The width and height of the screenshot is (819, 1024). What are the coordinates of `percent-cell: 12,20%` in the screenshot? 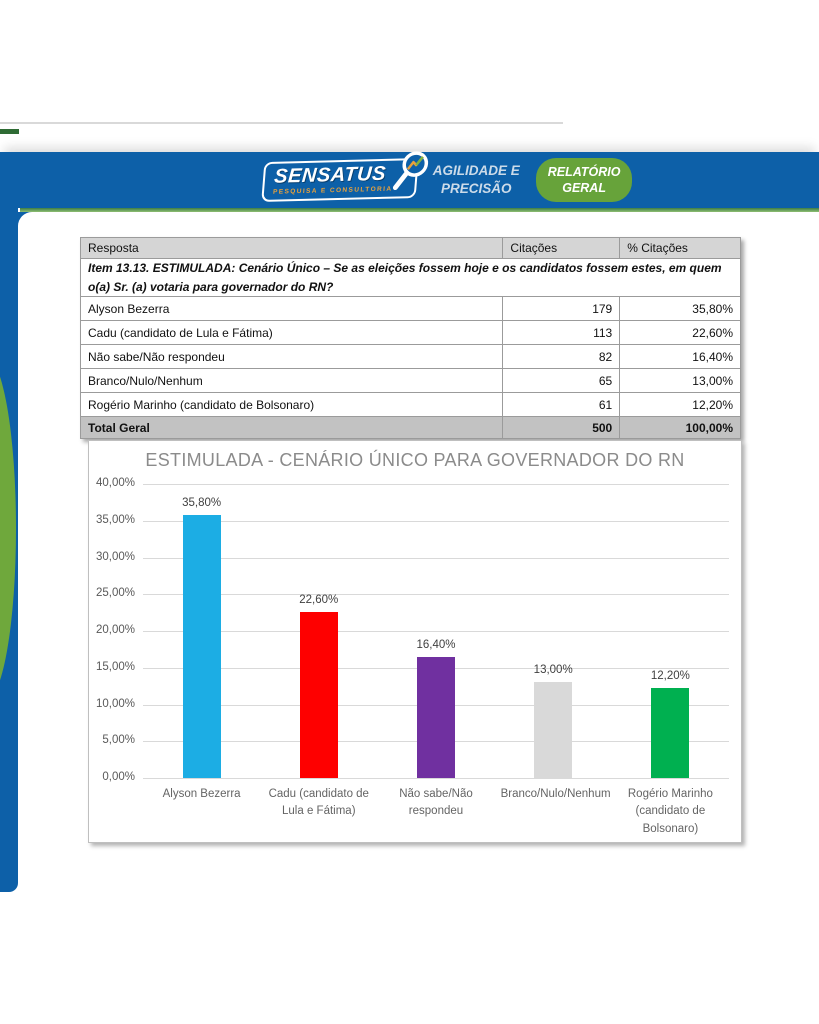 It's located at (680, 405).